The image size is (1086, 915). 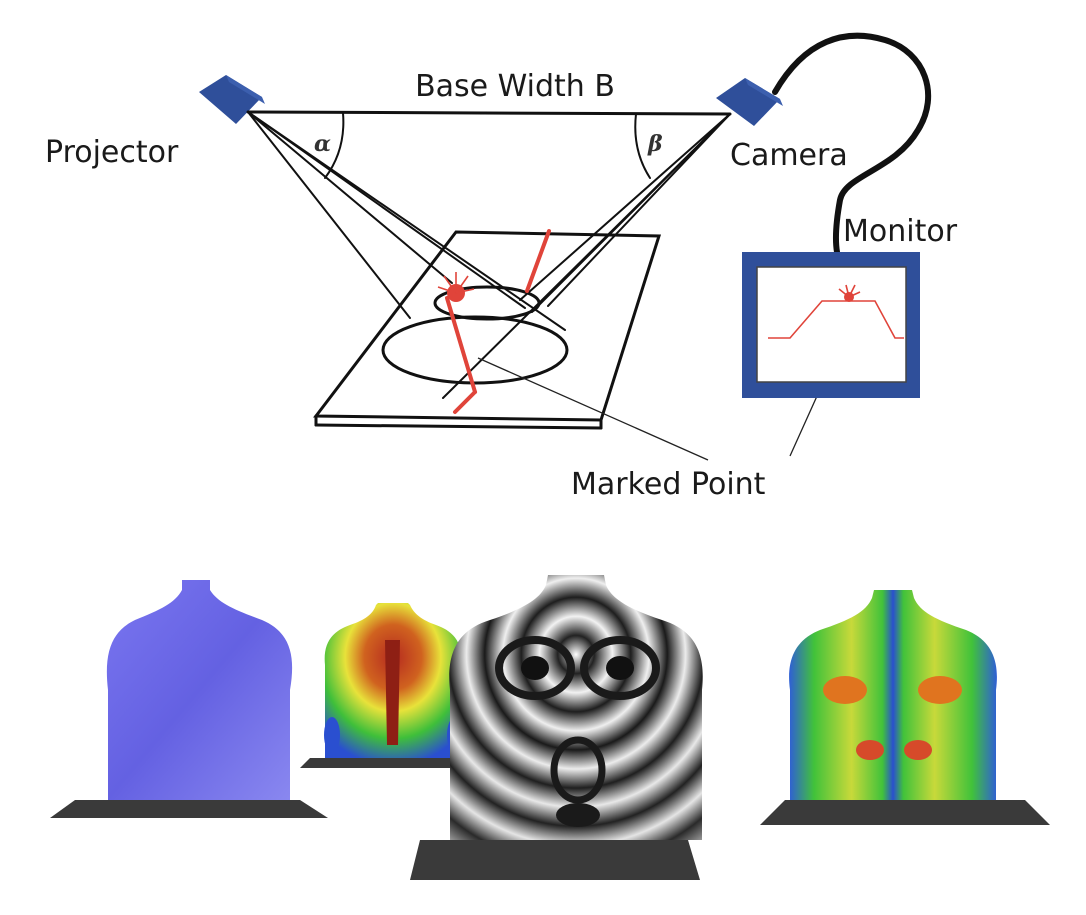 I want to click on torso-moire-render, so click(x=556, y=727).